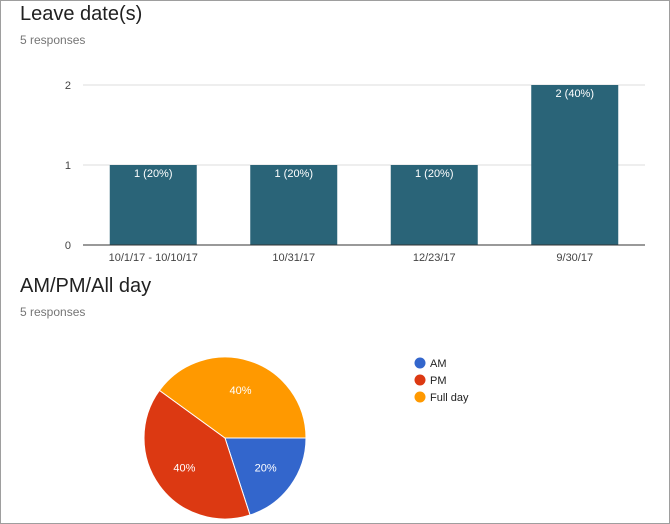  I want to click on leave-dates-title: Leave date(s), so click(81, 14).